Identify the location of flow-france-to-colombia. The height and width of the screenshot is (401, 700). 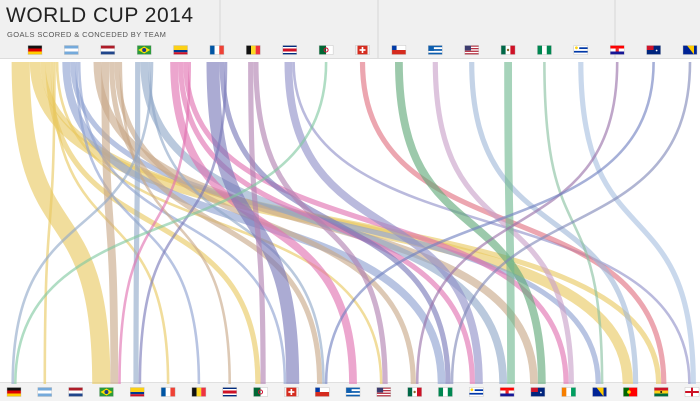
(183, 223).